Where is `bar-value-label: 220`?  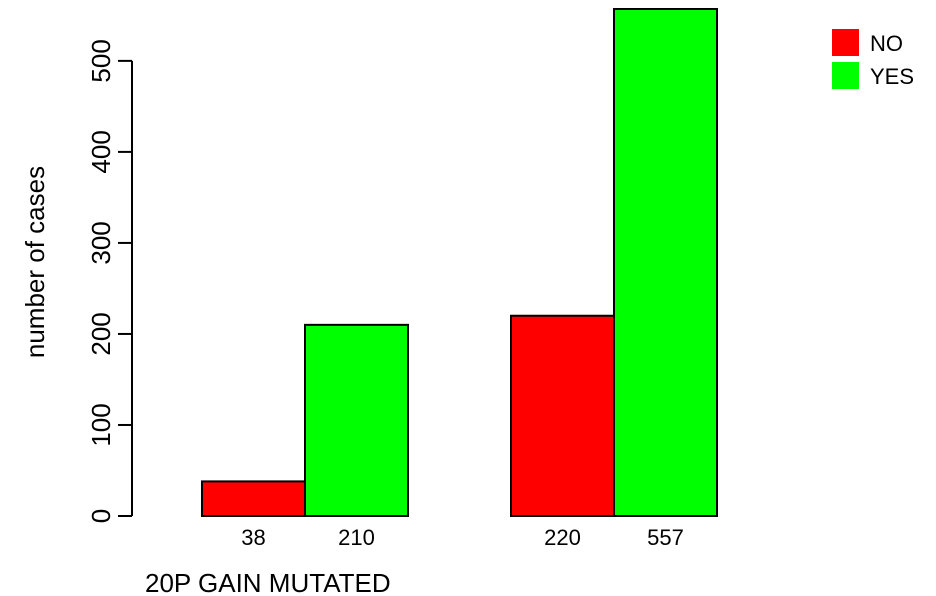
bar-value-label: 220 is located at coordinates (562, 537).